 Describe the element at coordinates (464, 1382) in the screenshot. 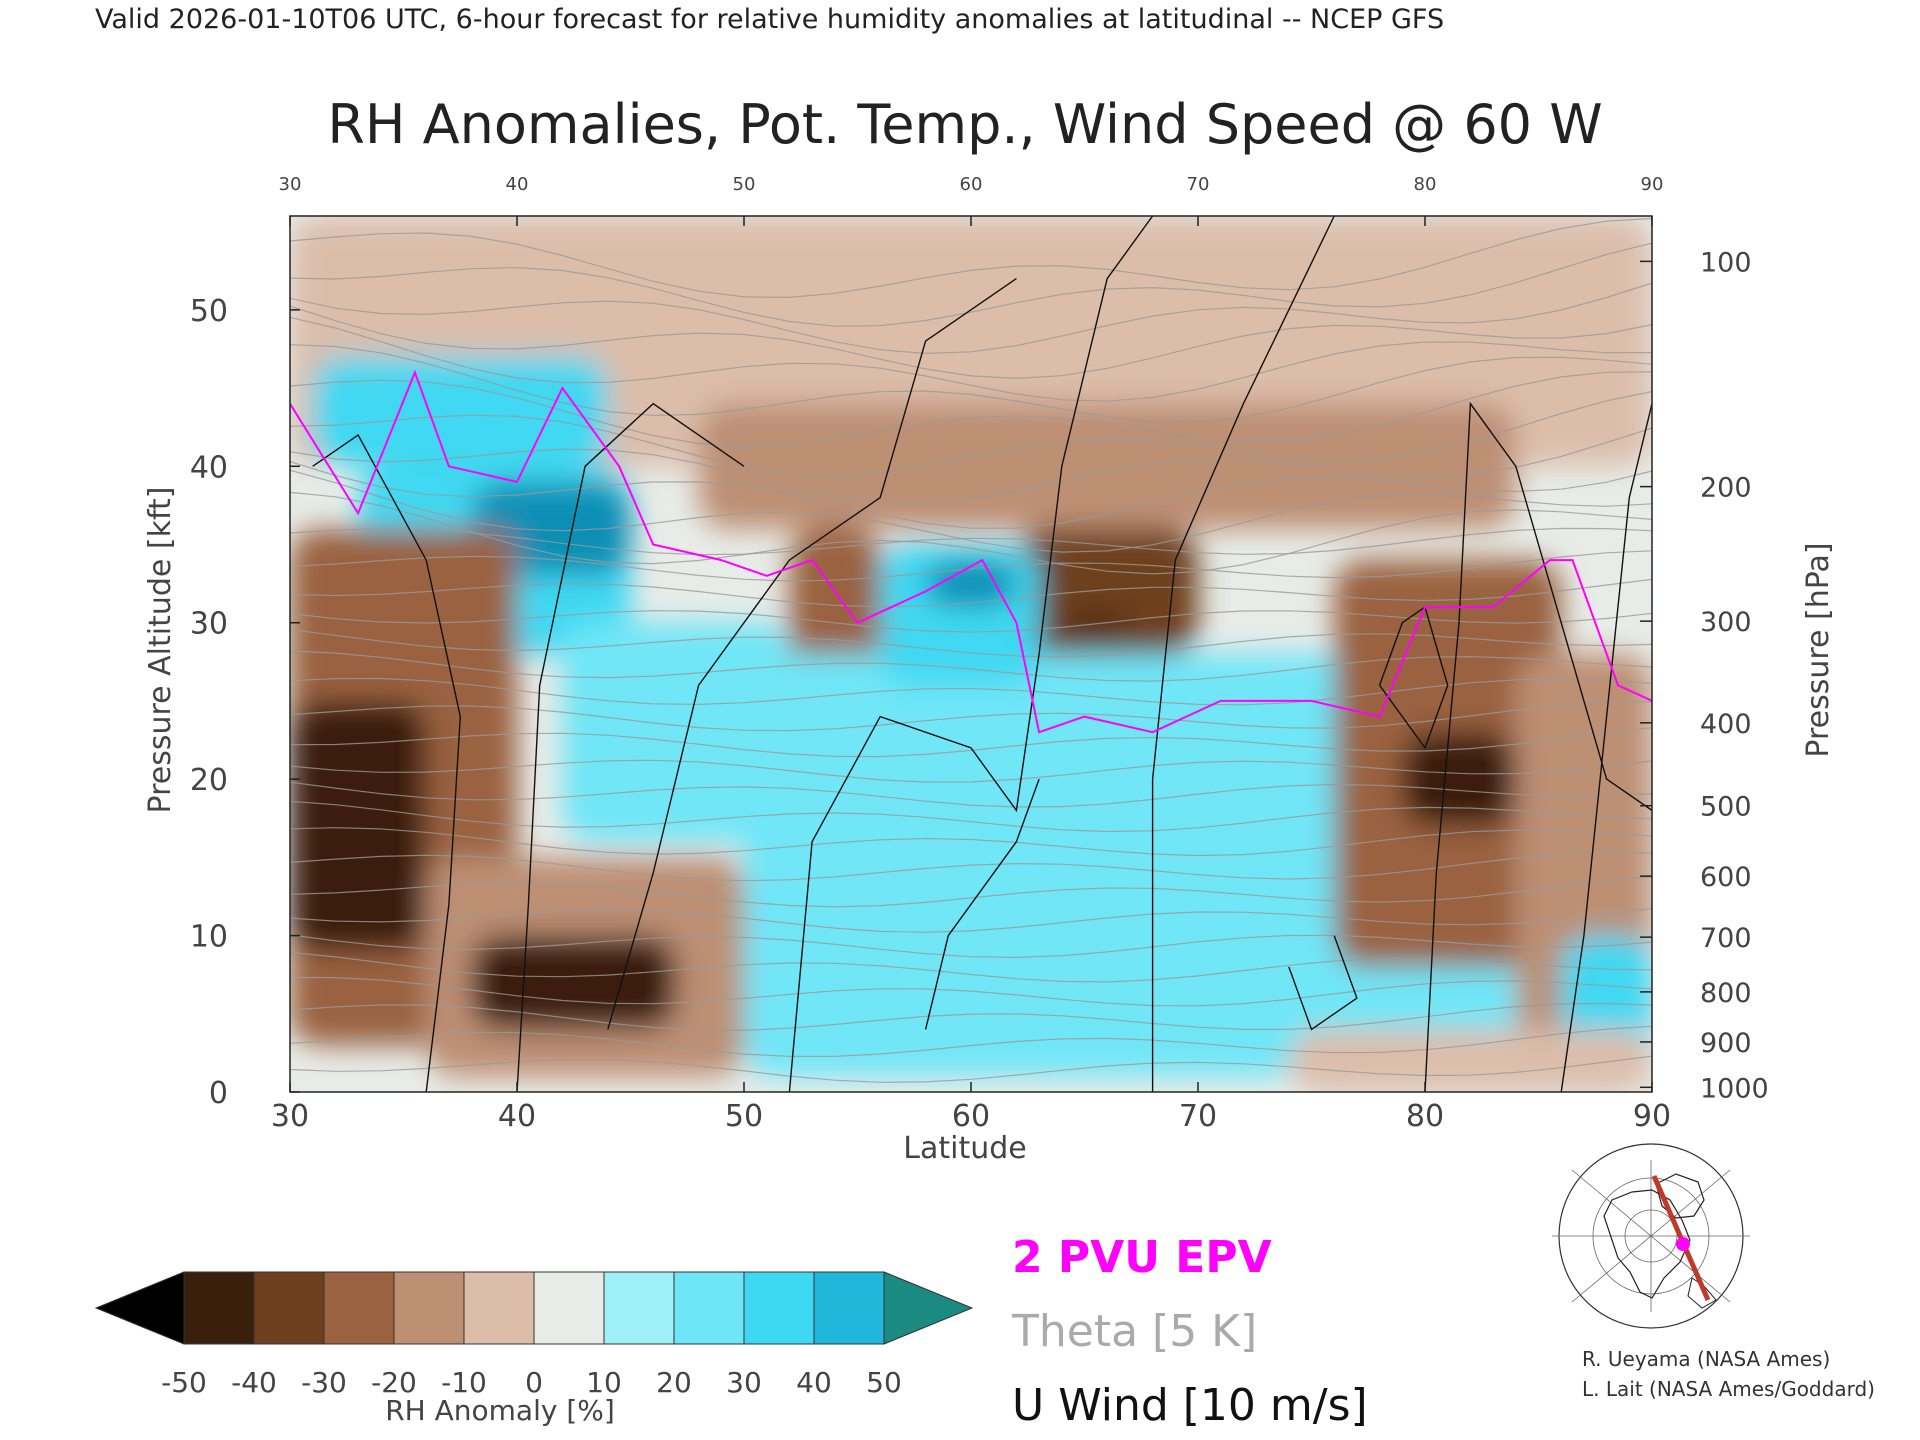

I see `colorbar-tick-label: -10` at that location.